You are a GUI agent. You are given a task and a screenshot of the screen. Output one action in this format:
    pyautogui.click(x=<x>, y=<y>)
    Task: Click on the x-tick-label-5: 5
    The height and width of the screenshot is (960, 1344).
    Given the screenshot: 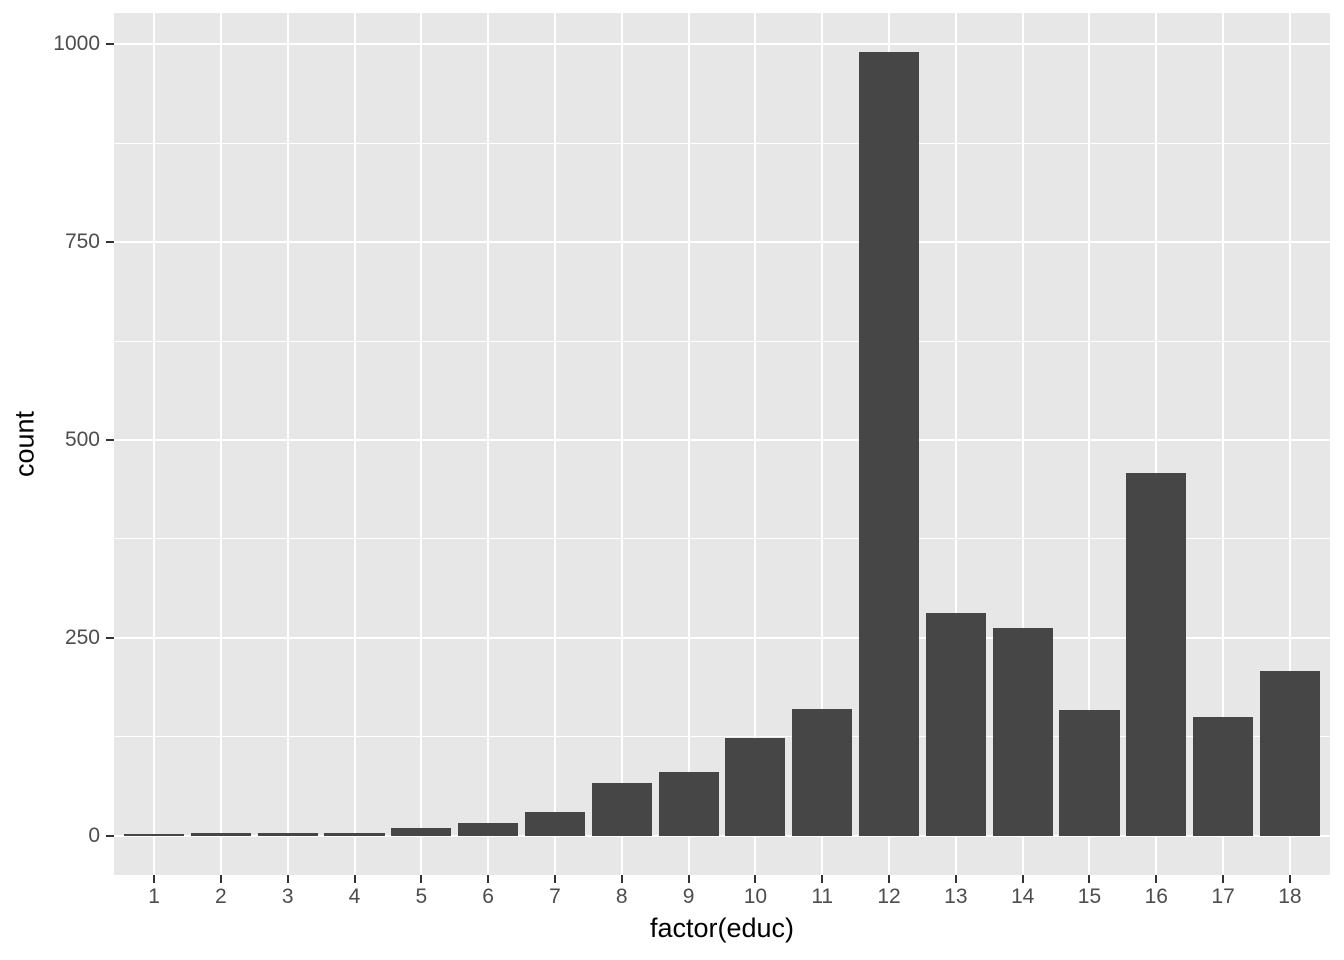 What is the action you would take?
    pyautogui.click(x=421, y=896)
    